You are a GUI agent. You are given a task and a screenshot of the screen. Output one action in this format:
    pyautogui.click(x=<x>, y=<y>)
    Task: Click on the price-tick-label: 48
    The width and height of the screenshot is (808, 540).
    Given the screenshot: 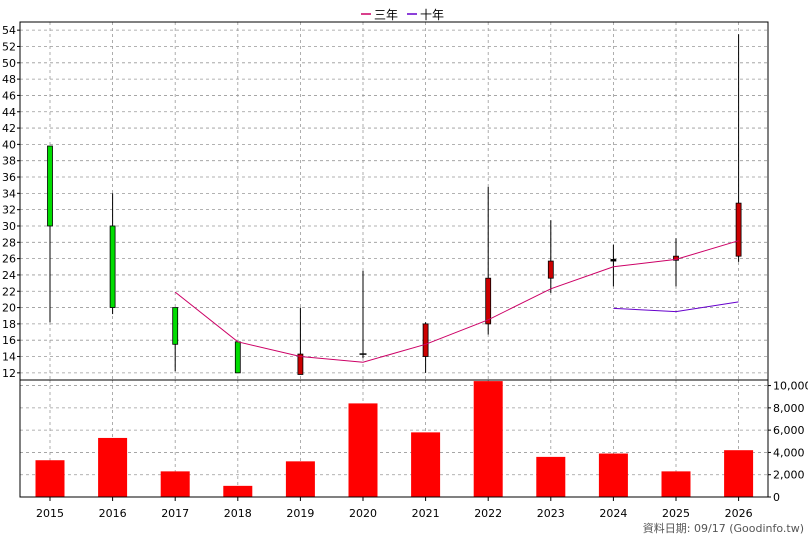 What is the action you would take?
    pyautogui.click(x=9, y=79)
    